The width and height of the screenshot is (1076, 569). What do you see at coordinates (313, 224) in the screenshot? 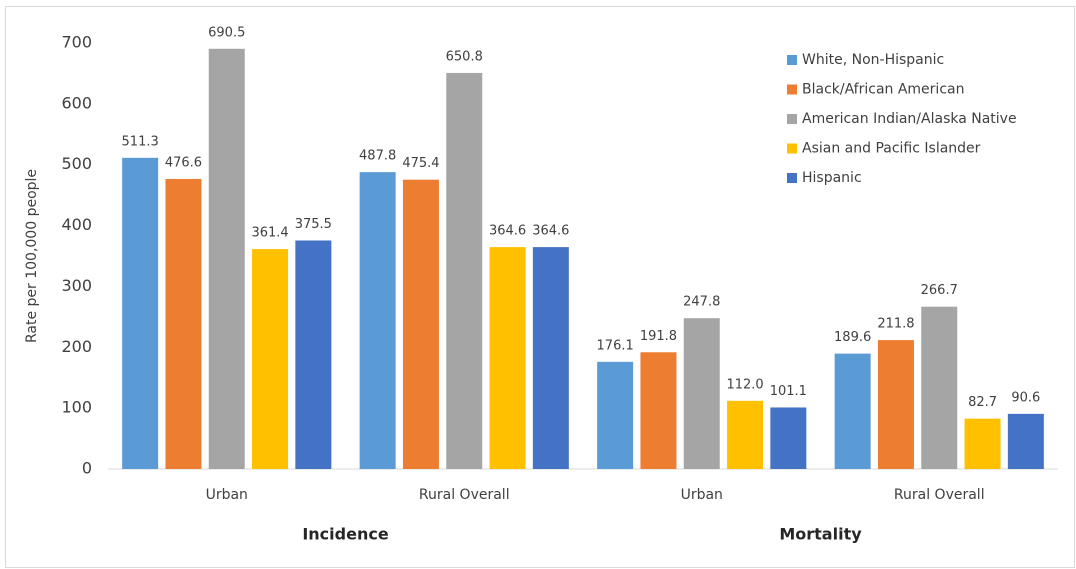
I see `value-label: 375.5` at bounding box center [313, 224].